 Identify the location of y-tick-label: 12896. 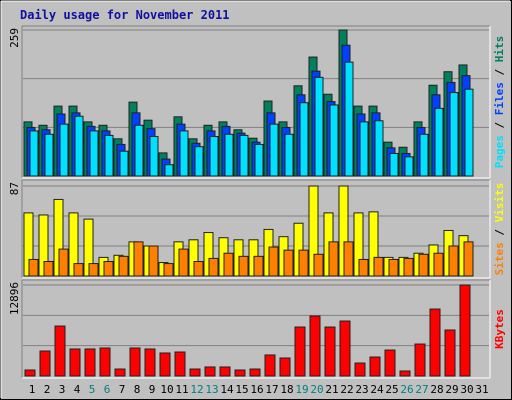
(14, 298).